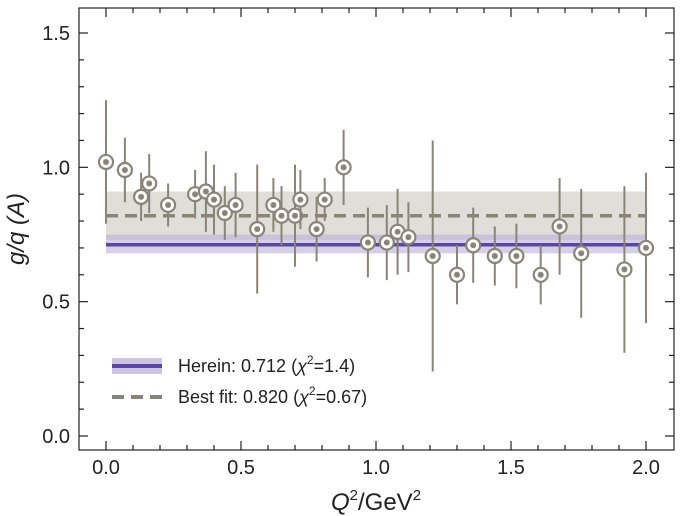 The width and height of the screenshot is (681, 516). I want to click on x-tick-label: 0.5, so click(241, 468).